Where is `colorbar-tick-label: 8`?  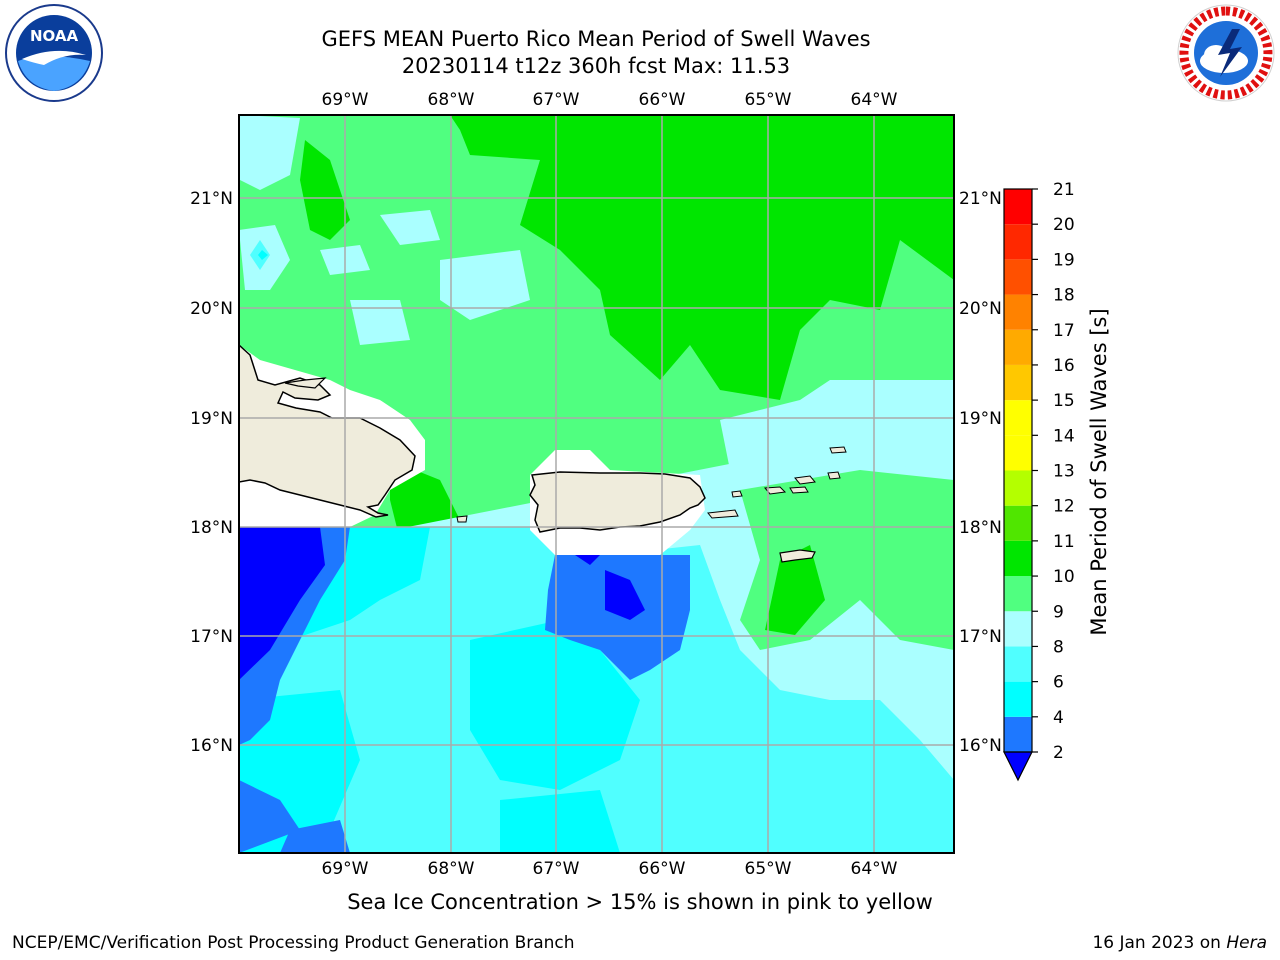
colorbar-tick-label: 8 is located at coordinates (1058, 647).